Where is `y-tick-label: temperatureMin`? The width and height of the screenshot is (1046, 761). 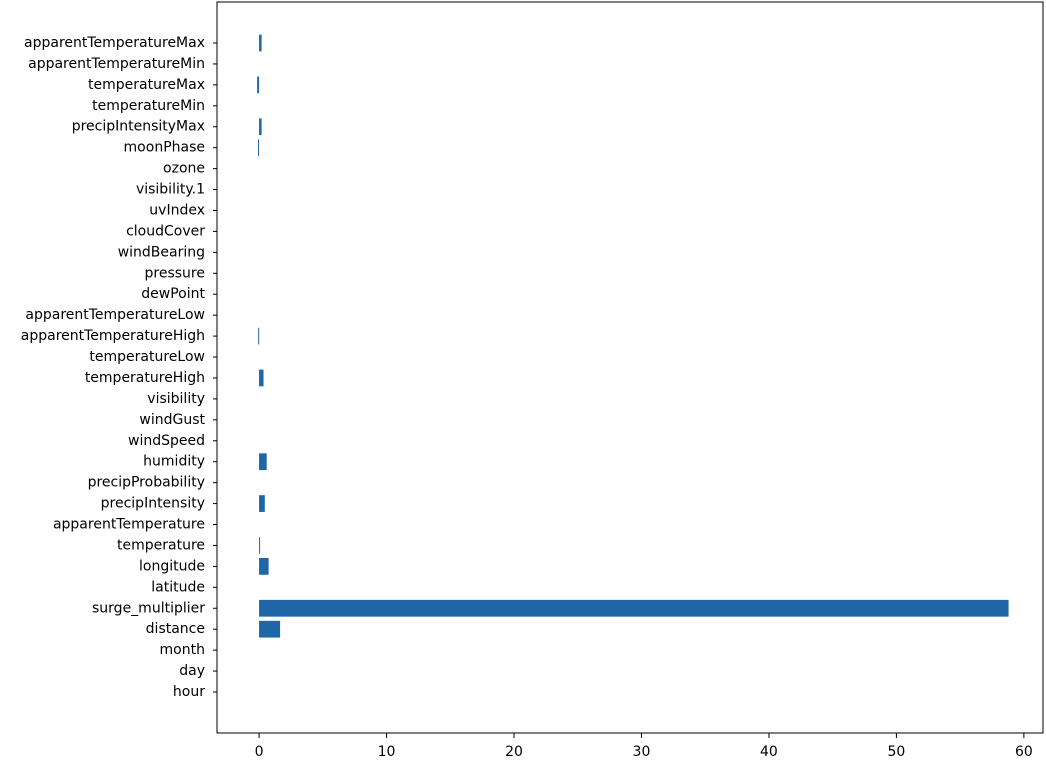
y-tick-label: temperatureMin is located at coordinates (148, 106).